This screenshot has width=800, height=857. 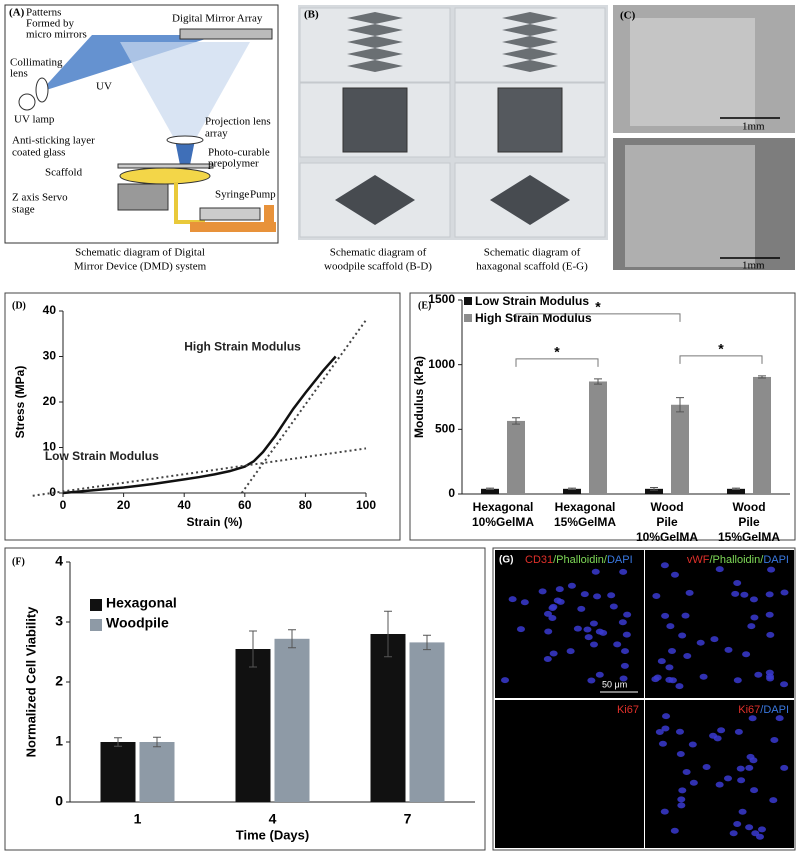 What do you see at coordinates (56, 35) in the screenshot?
I see `label: micro mirrors` at bounding box center [56, 35].